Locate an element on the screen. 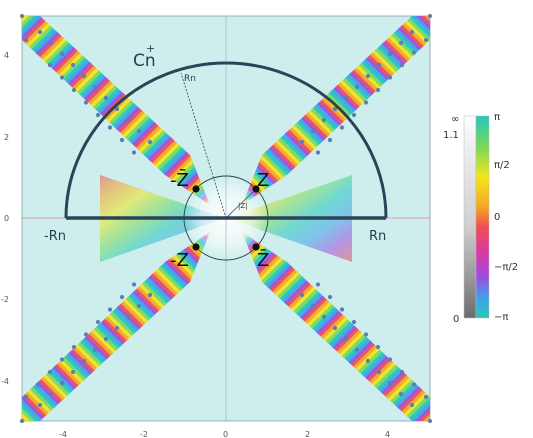 Image resolution: width=533 pixels, height=438 pixels. left-end-label: -Rn is located at coordinates (55, 236).